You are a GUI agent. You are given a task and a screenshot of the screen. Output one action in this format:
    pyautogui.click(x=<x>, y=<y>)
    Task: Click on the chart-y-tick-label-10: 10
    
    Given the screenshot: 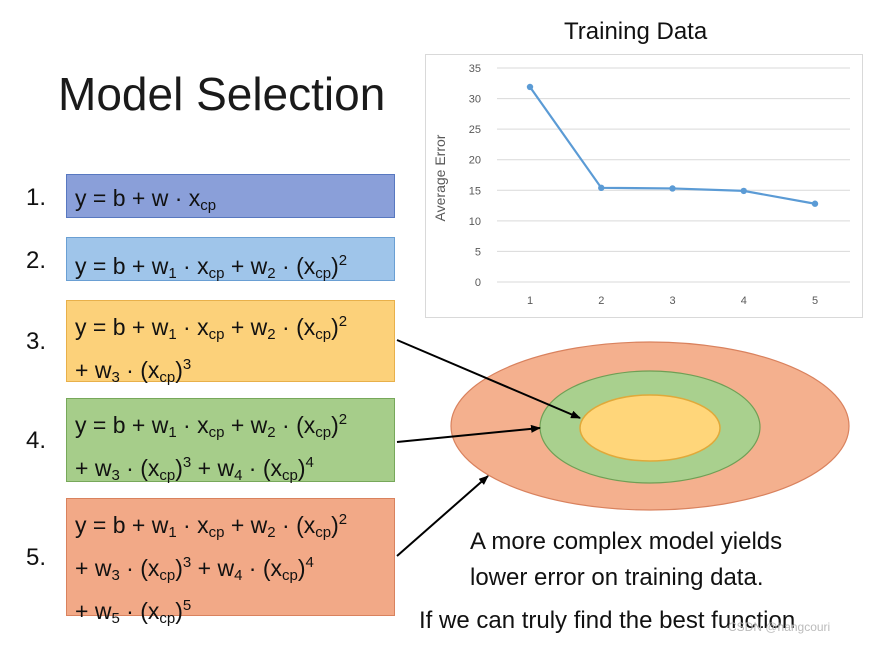 What is the action you would take?
    pyautogui.click(x=475, y=222)
    